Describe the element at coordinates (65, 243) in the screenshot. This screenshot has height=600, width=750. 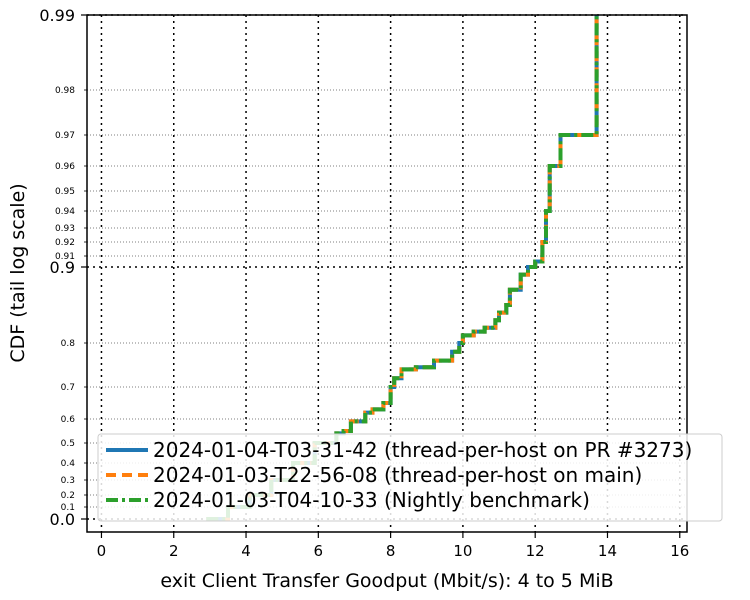
I see `y-minor-tick-label: 0.92` at that location.